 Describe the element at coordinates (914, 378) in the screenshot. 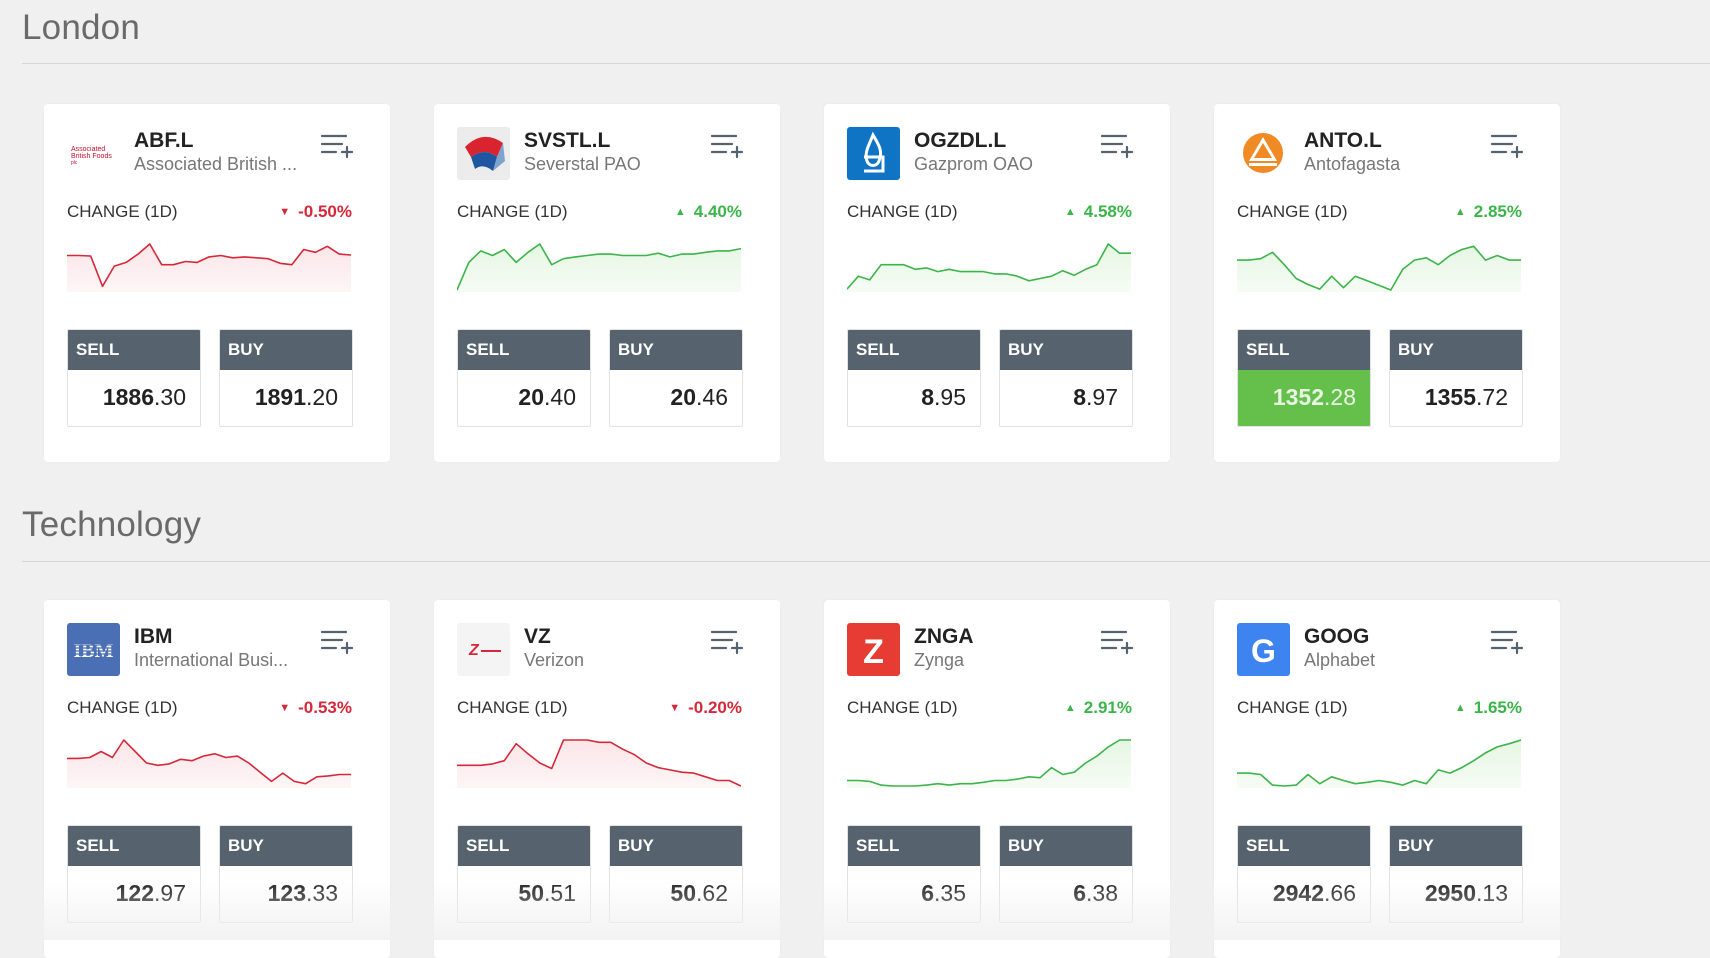

I see `sell-button: SELL 8.95` at that location.